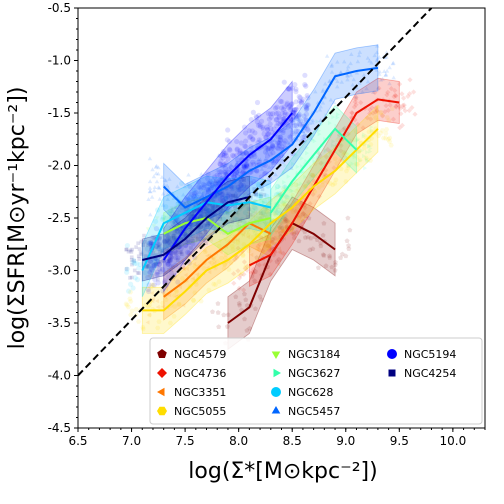 The height and width of the screenshot is (504, 504). I want to click on legend-item-NGC5457: NGC5457, so click(305, 411).